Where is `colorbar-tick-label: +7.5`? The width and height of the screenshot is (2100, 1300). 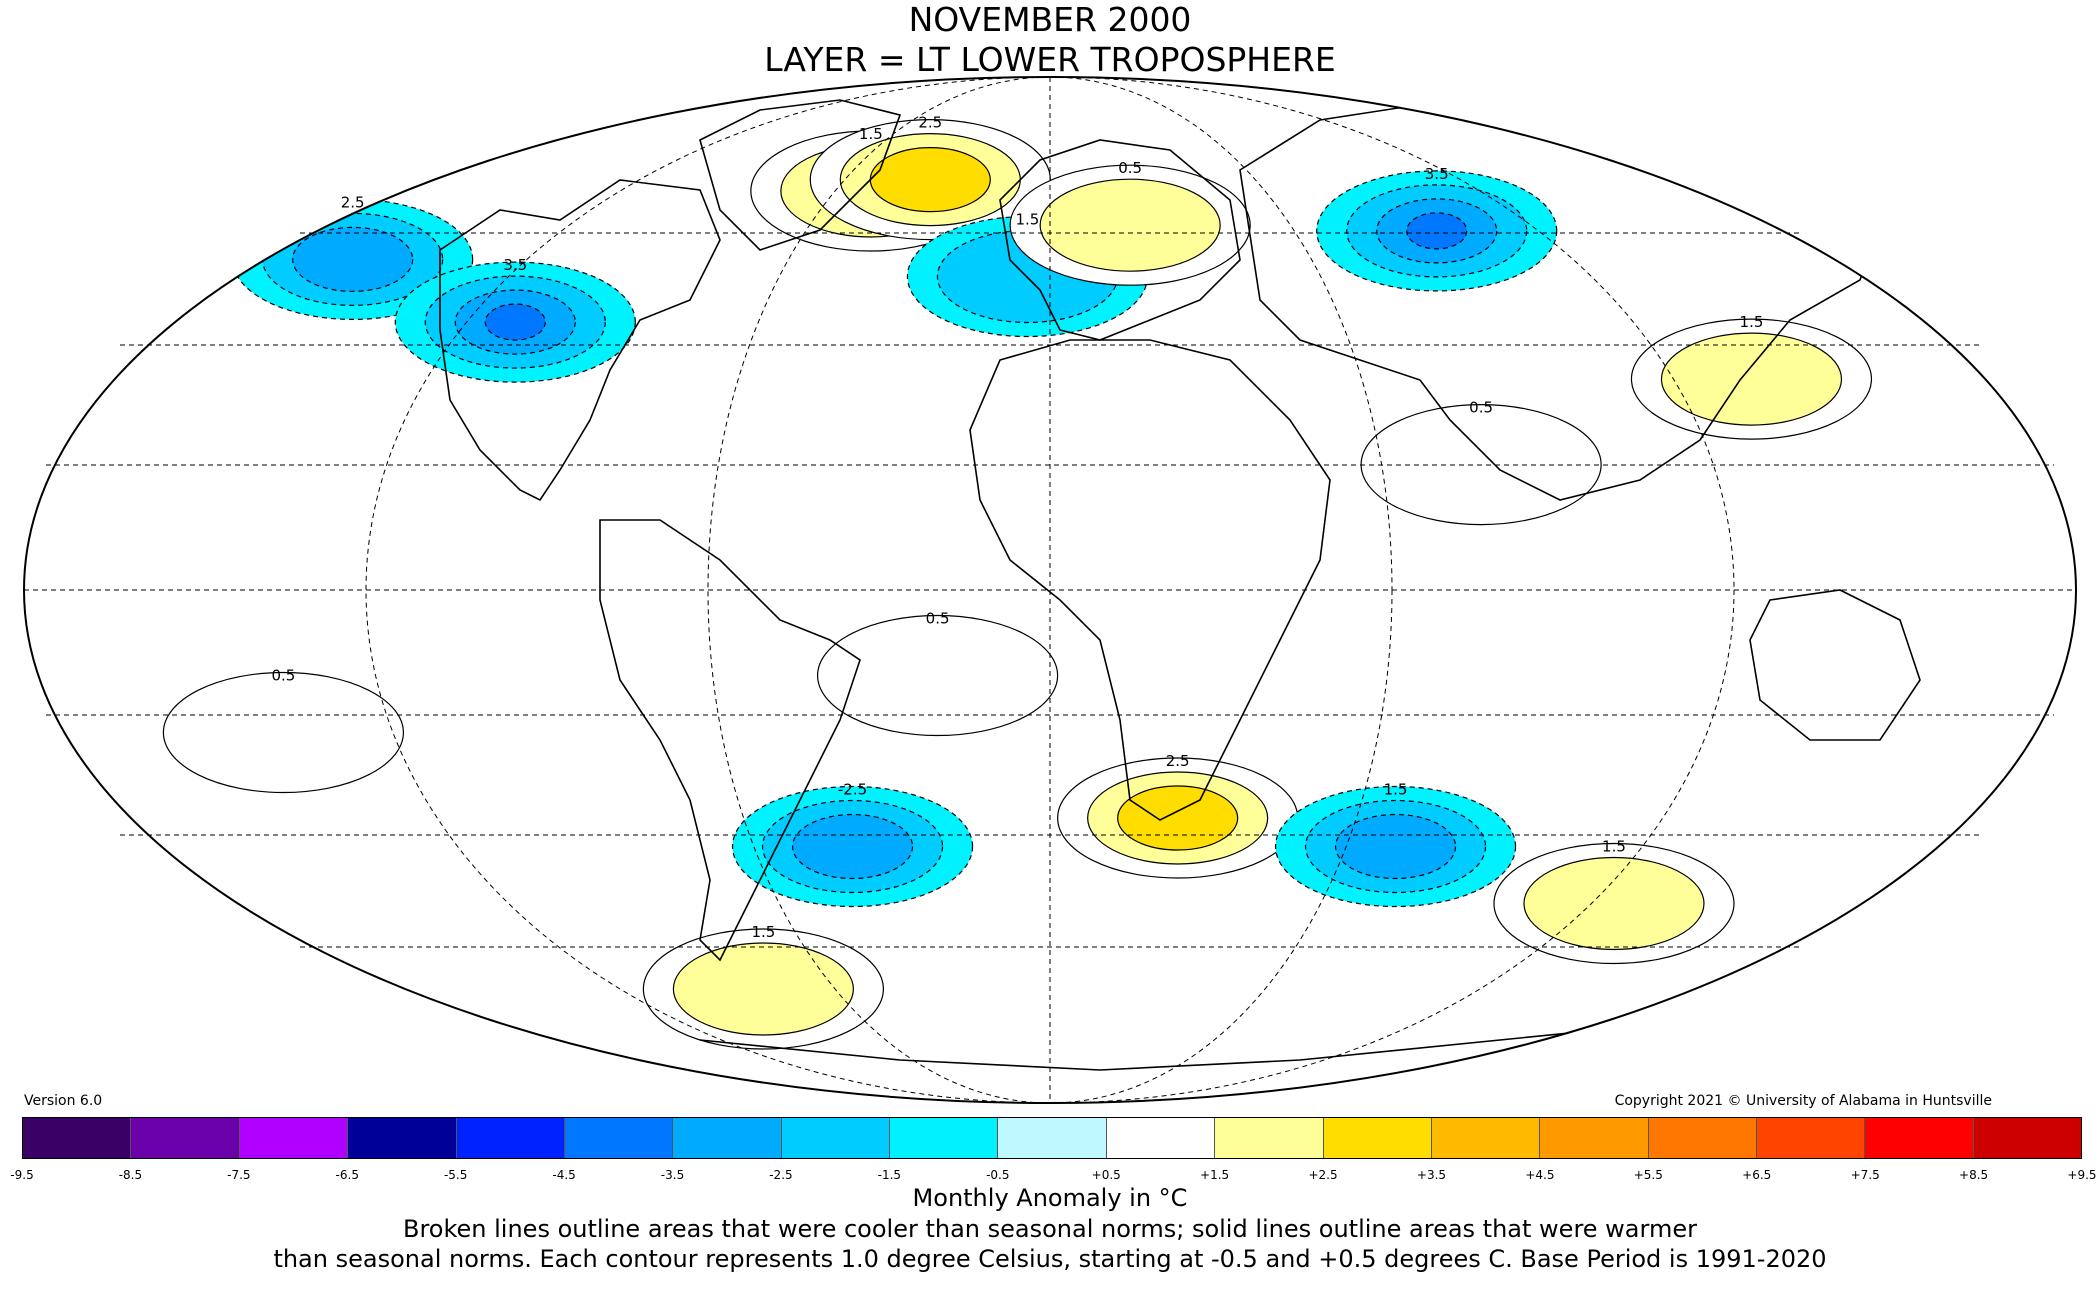 colorbar-tick-label: +7.5 is located at coordinates (1865, 1175).